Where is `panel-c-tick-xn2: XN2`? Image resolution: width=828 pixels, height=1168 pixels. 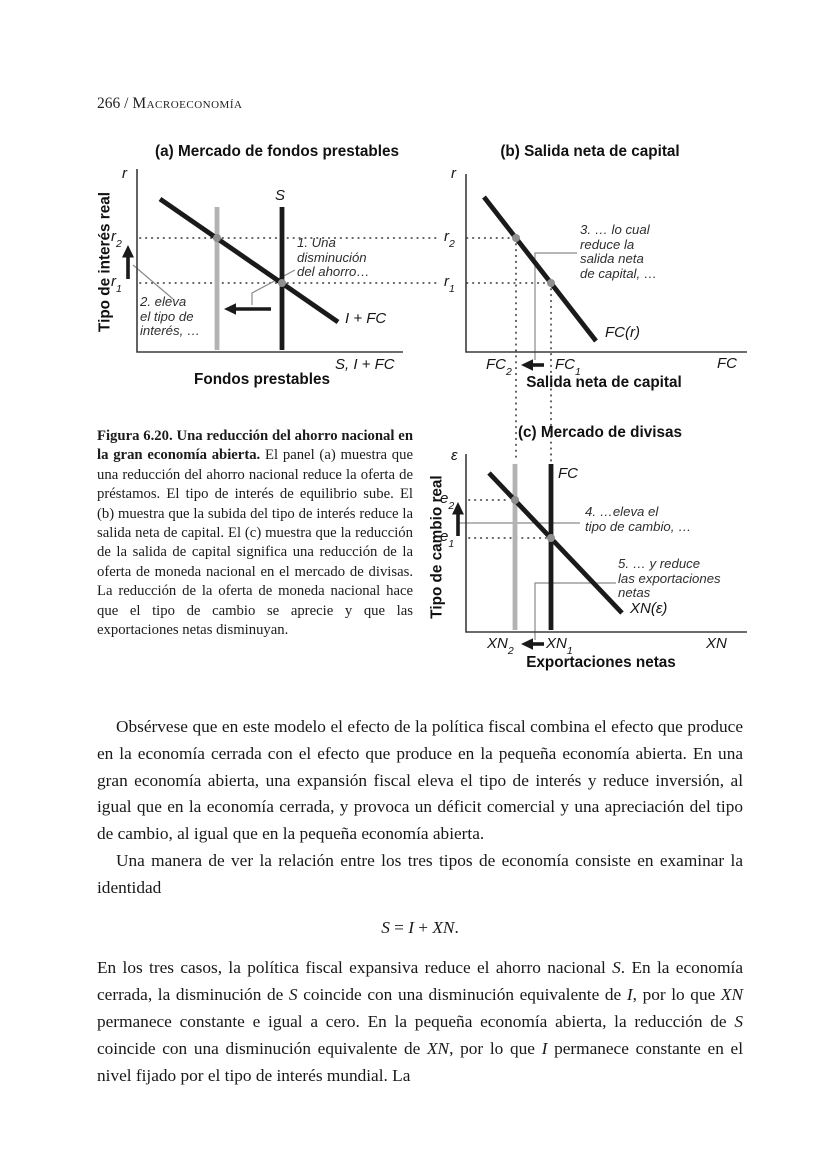 panel-c-tick-xn2: XN2 is located at coordinates (500, 646).